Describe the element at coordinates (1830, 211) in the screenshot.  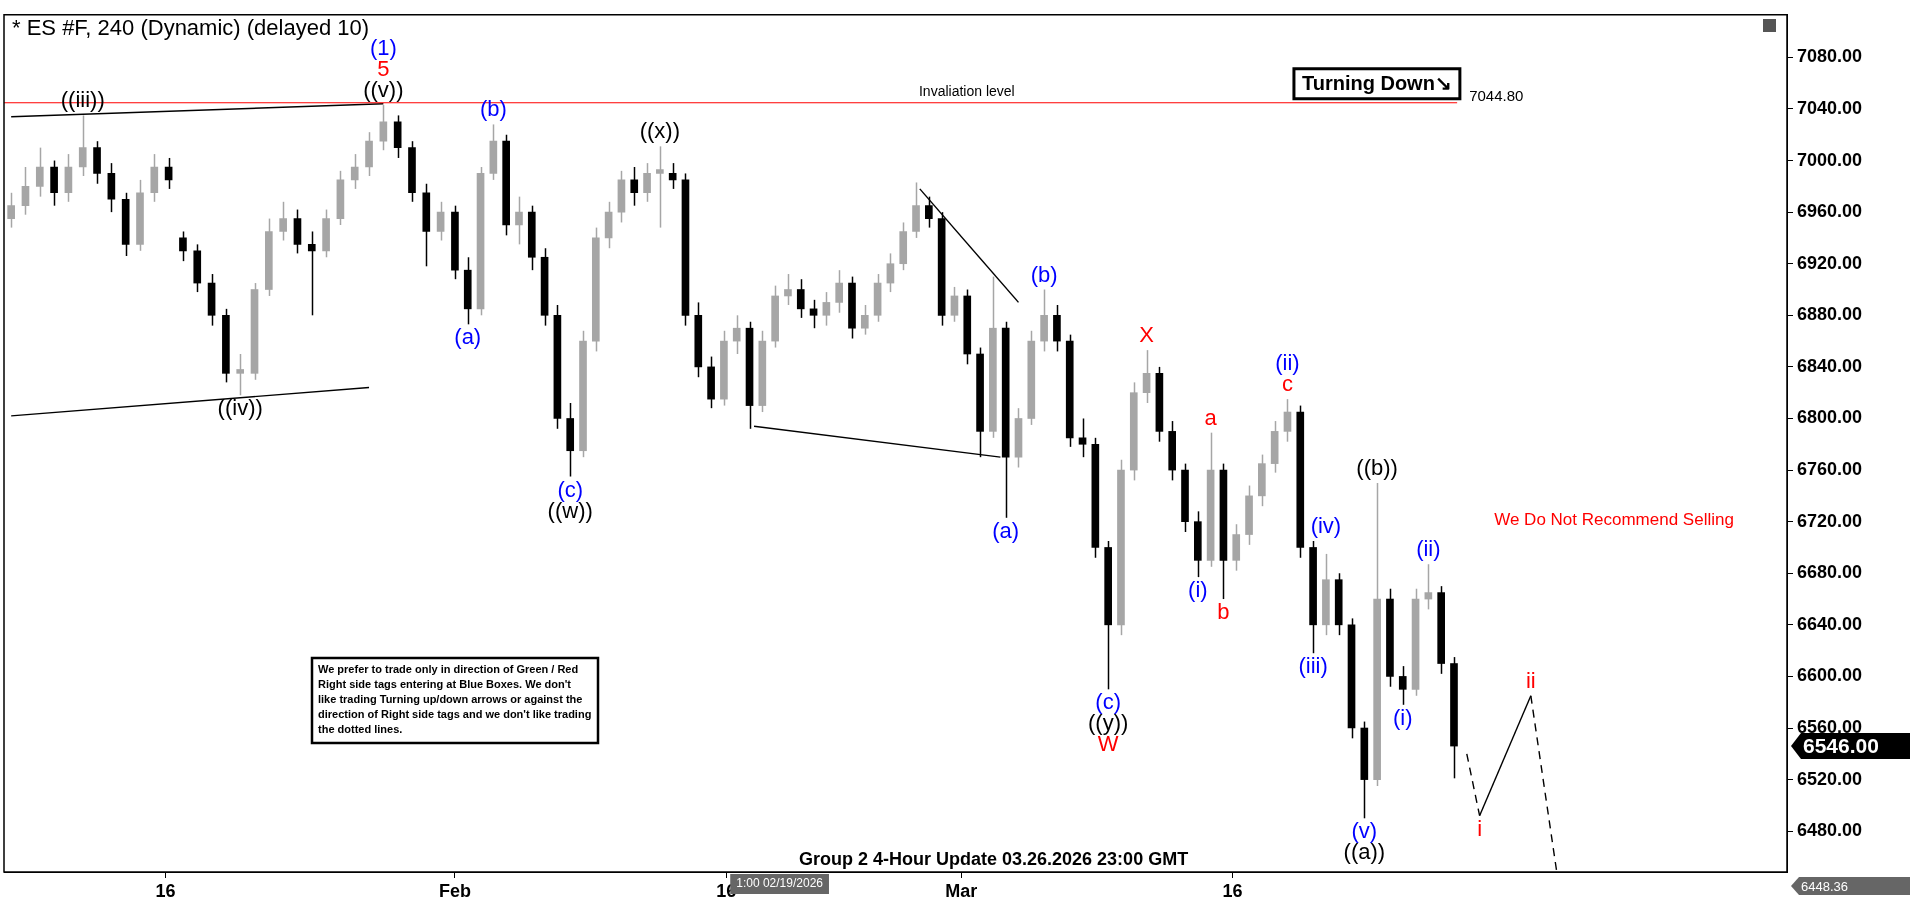
I see `y-tick-label: 6960.00` at that location.